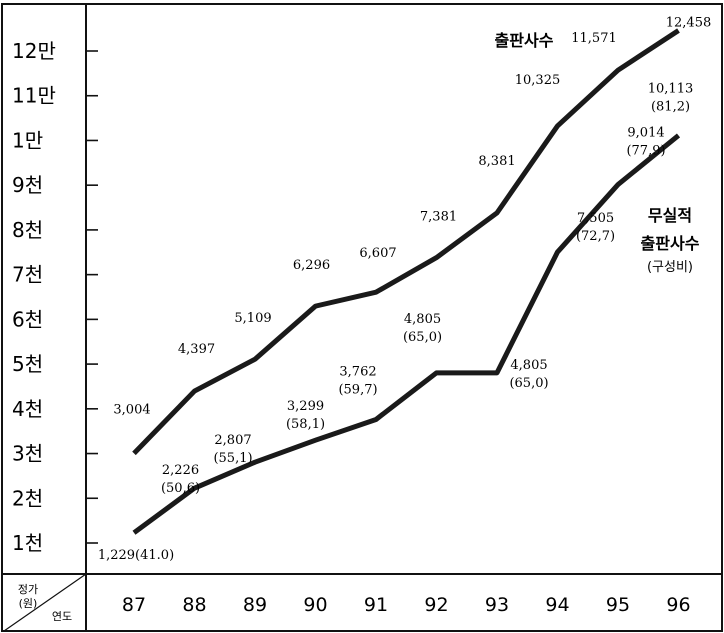 The height and width of the screenshot is (633, 724). What do you see at coordinates (305, 424) in the screenshot?
I see `inactive-data-label: (58,1)` at bounding box center [305, 424].